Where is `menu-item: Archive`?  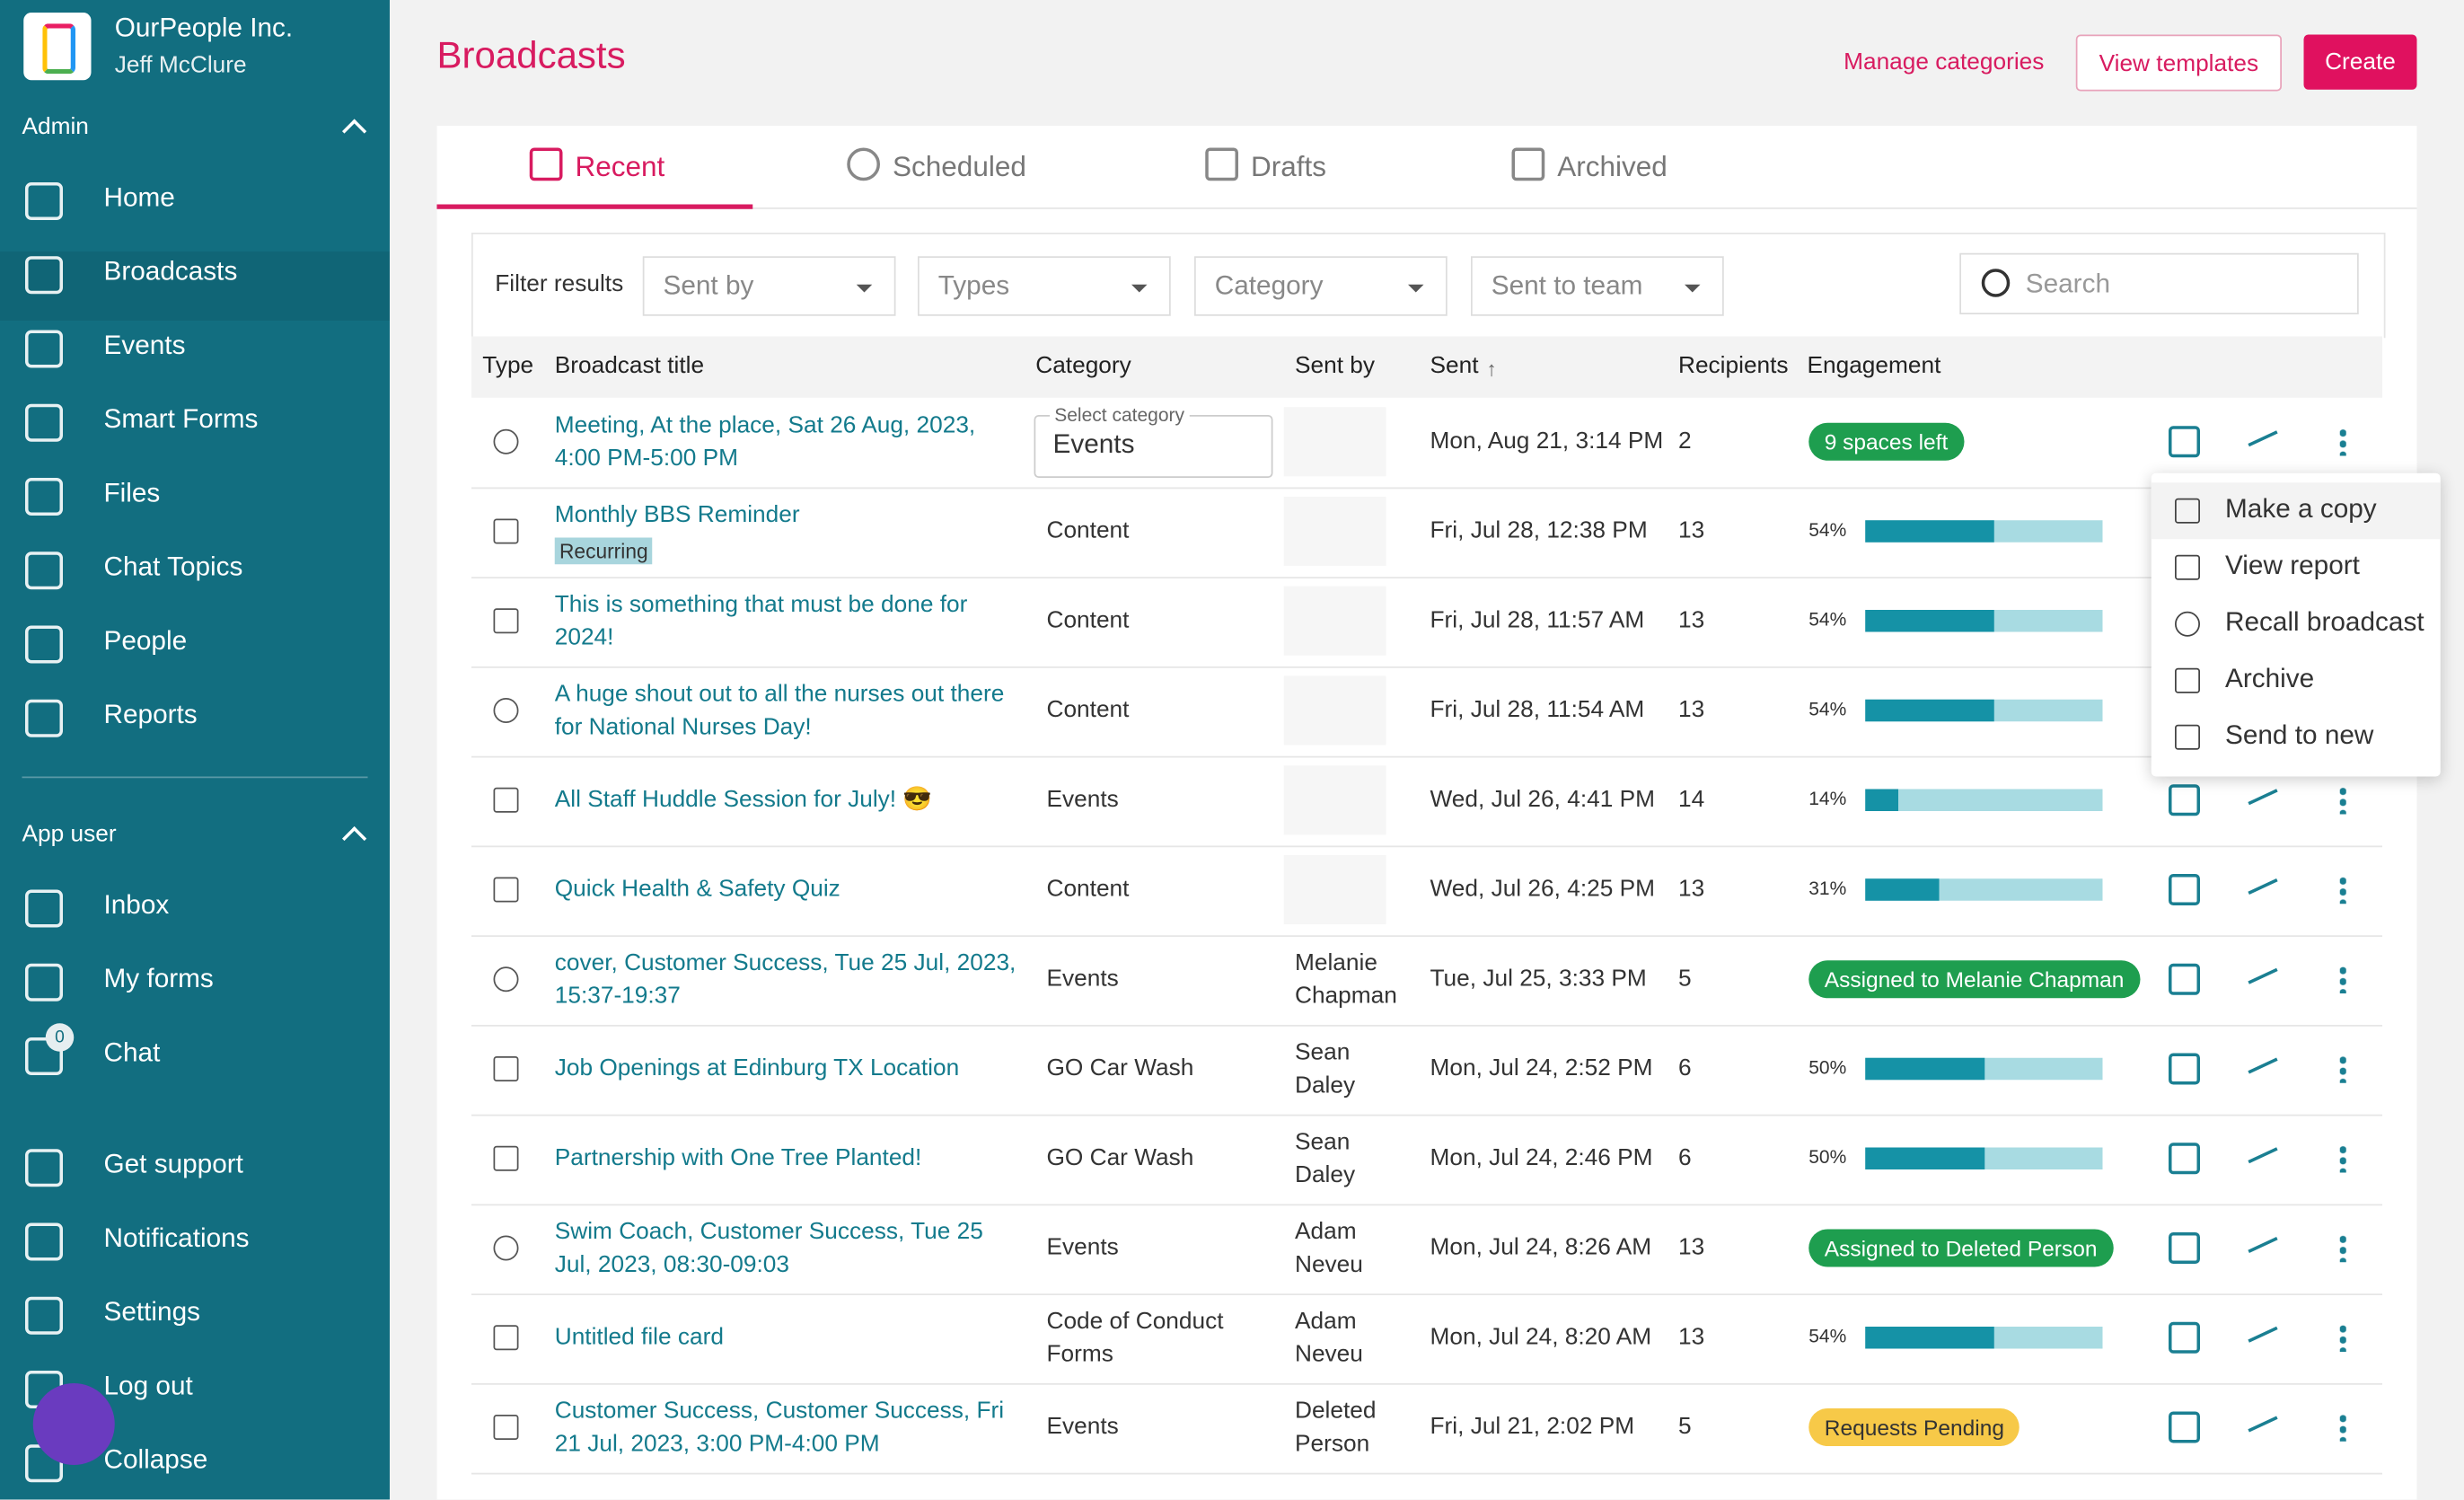 menu-item: Archive is located at coordinates (2270, 678).